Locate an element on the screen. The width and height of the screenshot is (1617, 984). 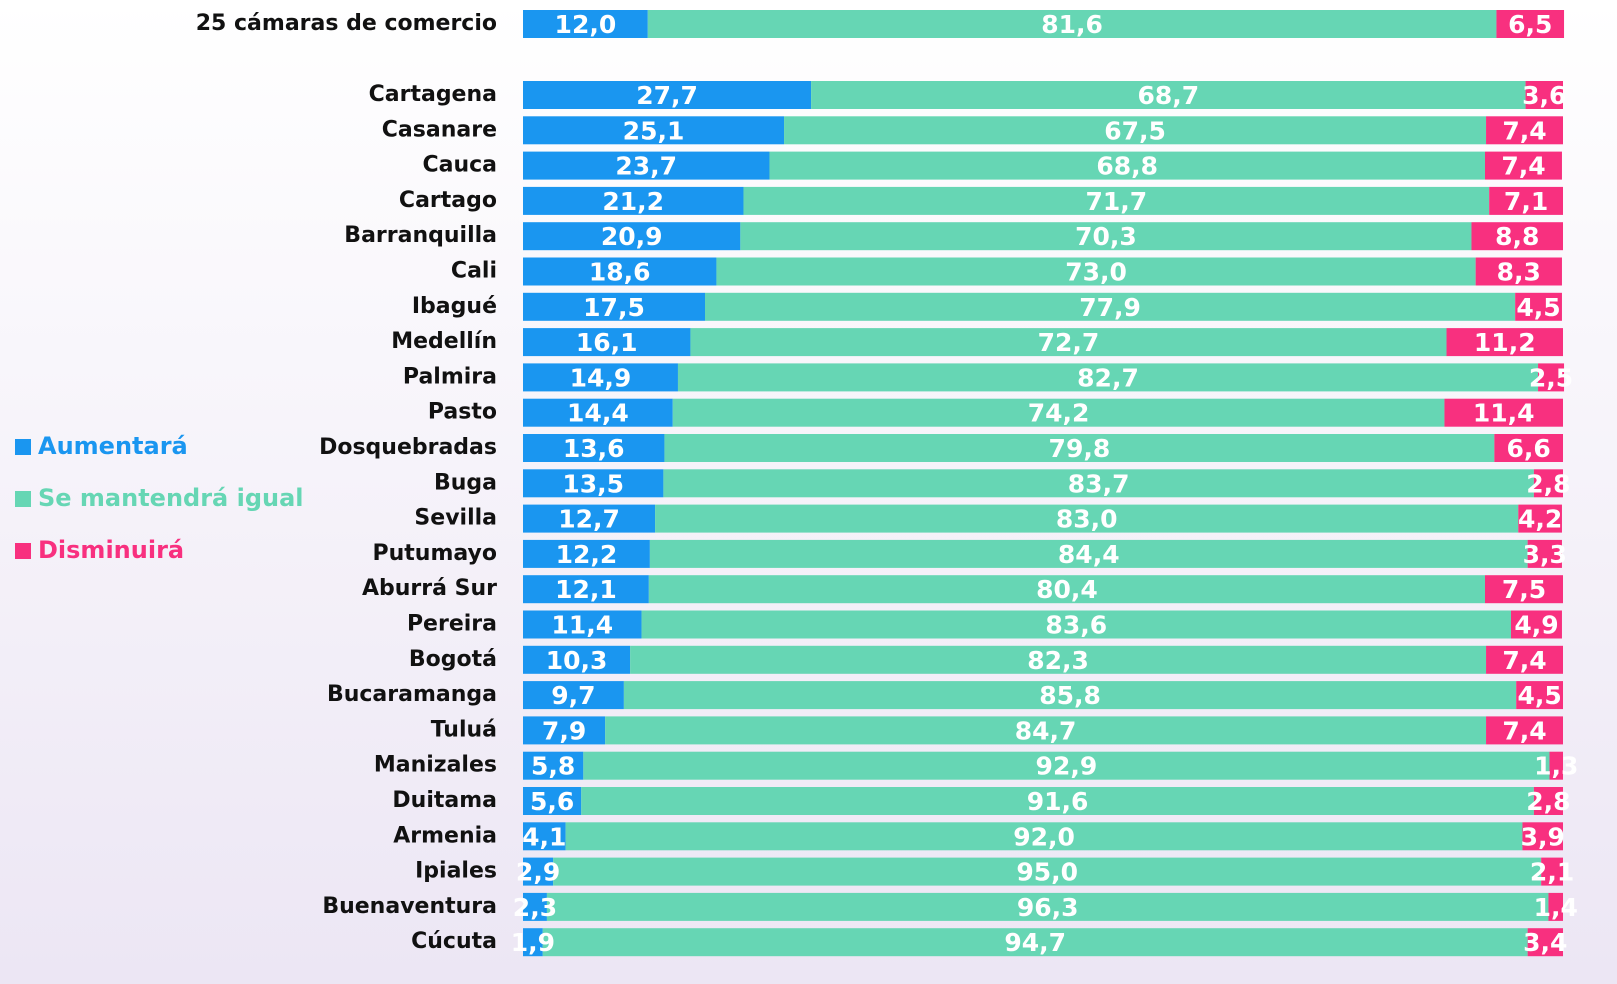
category-label: Aburrá Sur is located at coordinates (429, 588).